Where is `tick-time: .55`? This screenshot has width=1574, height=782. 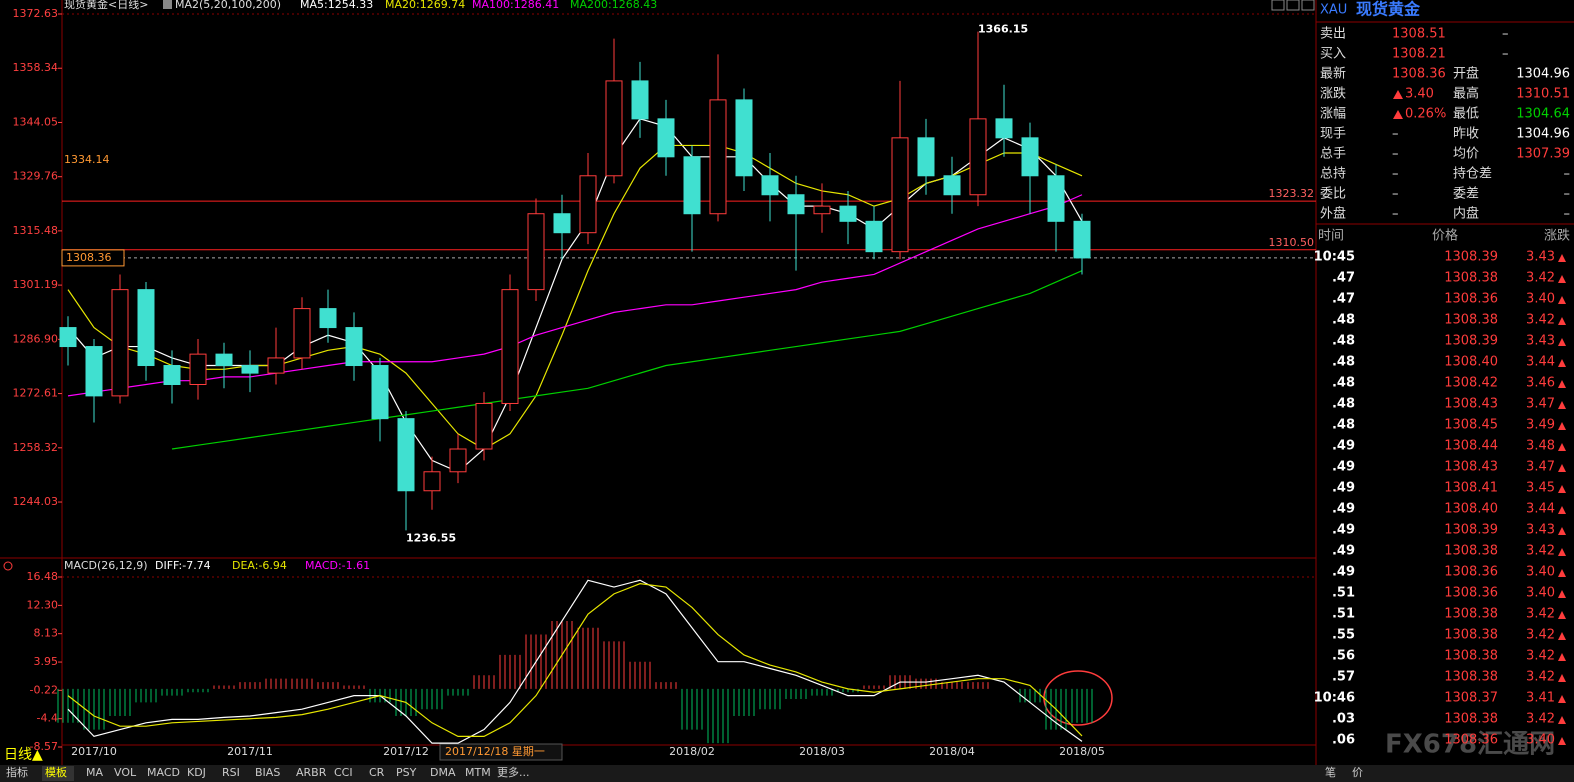
tick-time: .55 is located at coordinates (1343, 635).